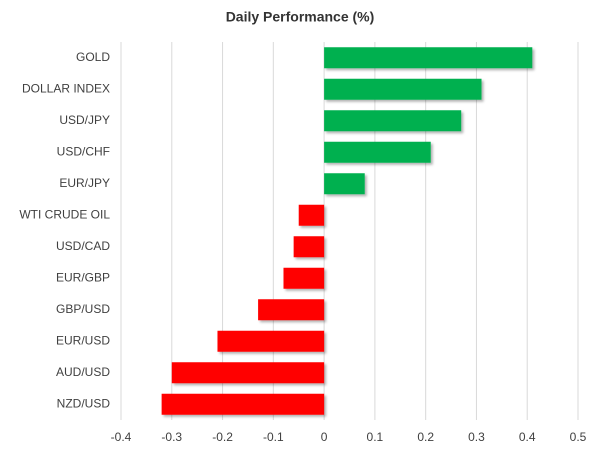 Image resolution: width=600 pixels, height=453 pixels. I want to click on y-tick-label: WTI CRUDE OIL, so click(64, 214).